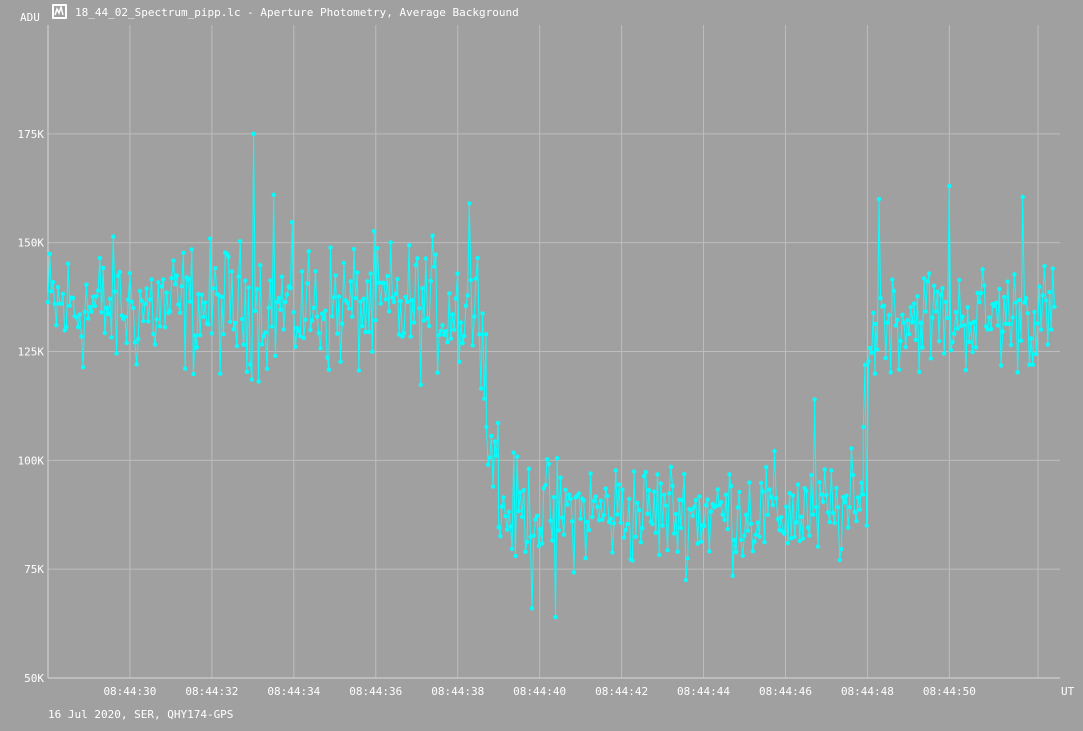 This screenshot has width=1083, height=731. Describe the element at coordinates (59, 11) in the screenshot. I see `lightcurve-app-icon` at that location.